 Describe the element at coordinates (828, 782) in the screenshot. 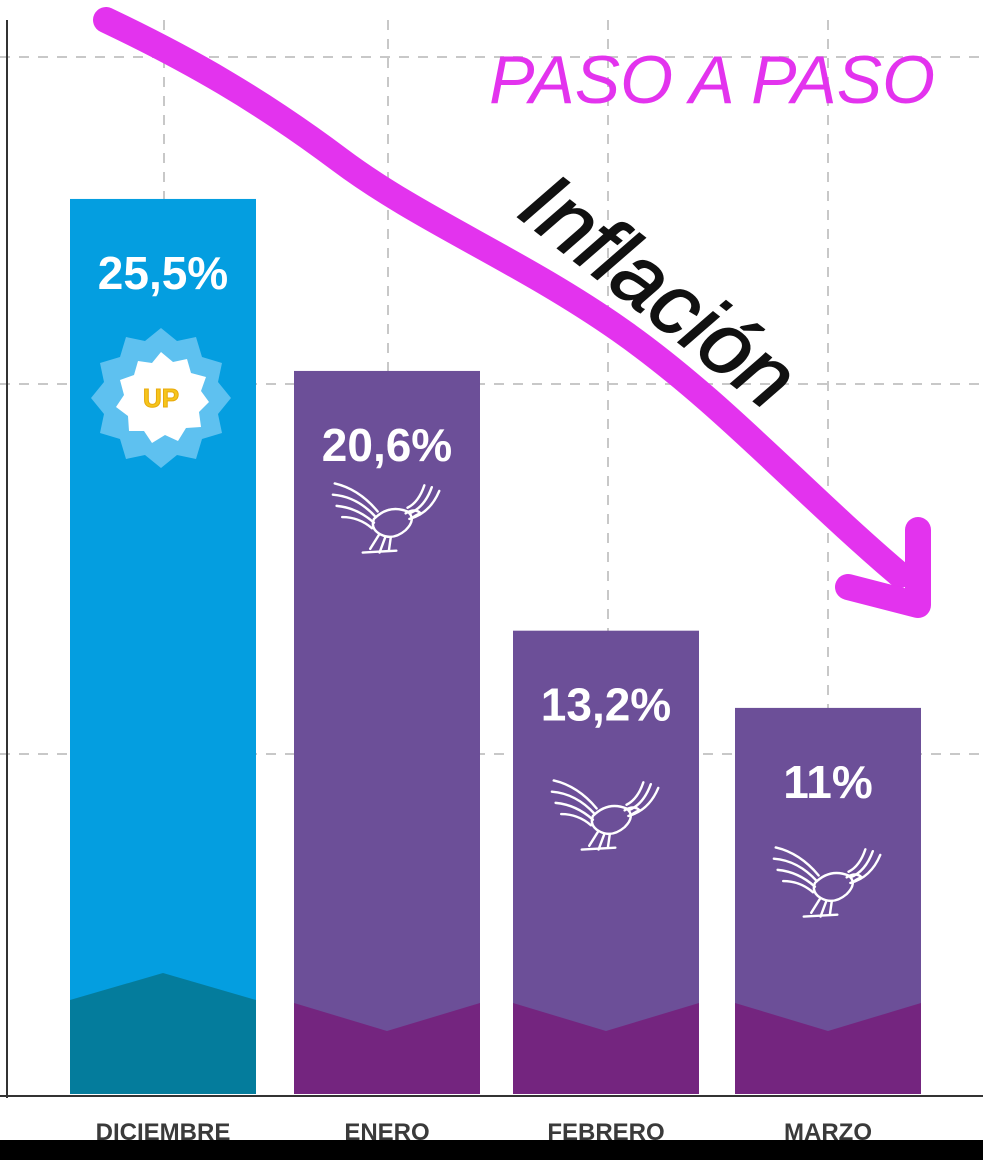

I see `data-label-marzo: 11%` at that location.